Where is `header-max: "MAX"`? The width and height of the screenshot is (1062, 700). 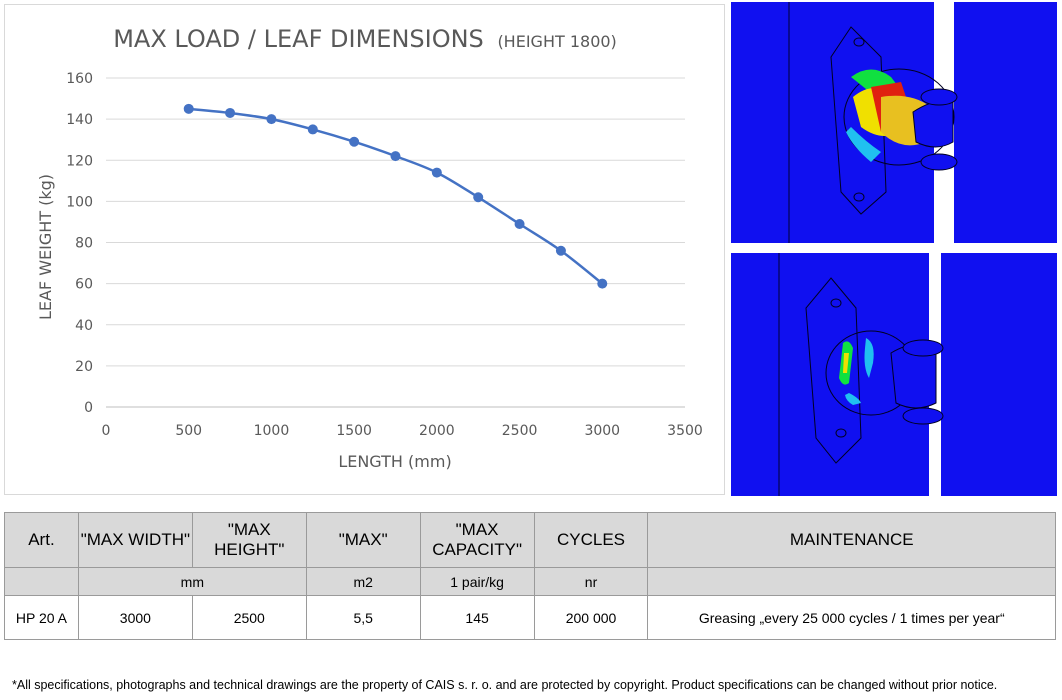
header-max: "MAX" is located at coordinates (363, 540).